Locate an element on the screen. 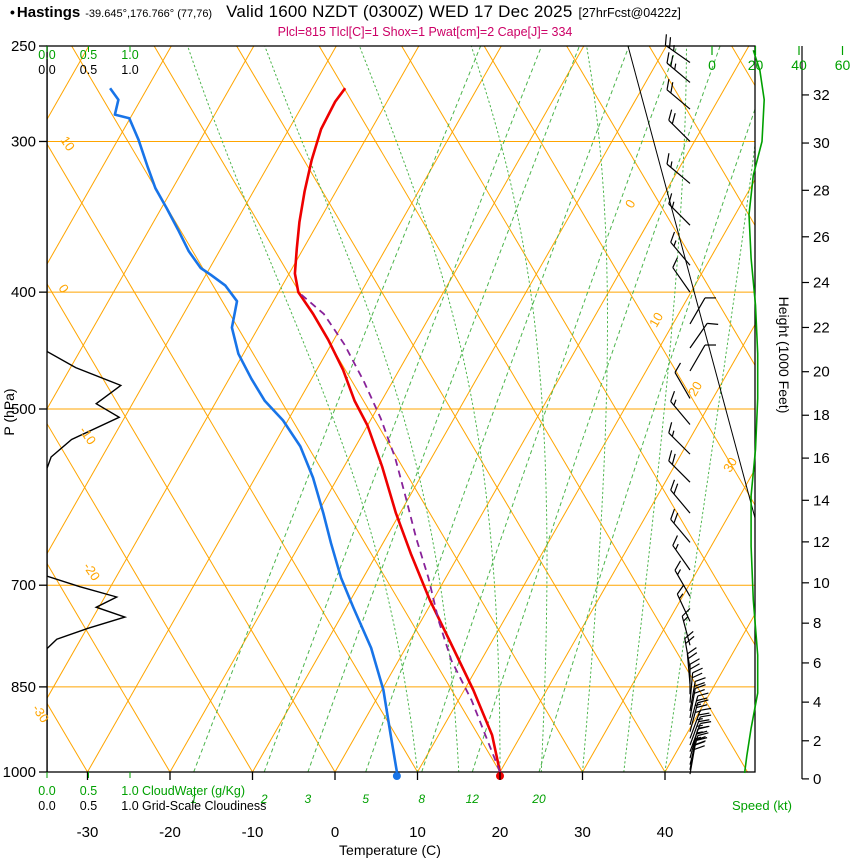  svg-text: 1000 is located at coordinates (19, 772).